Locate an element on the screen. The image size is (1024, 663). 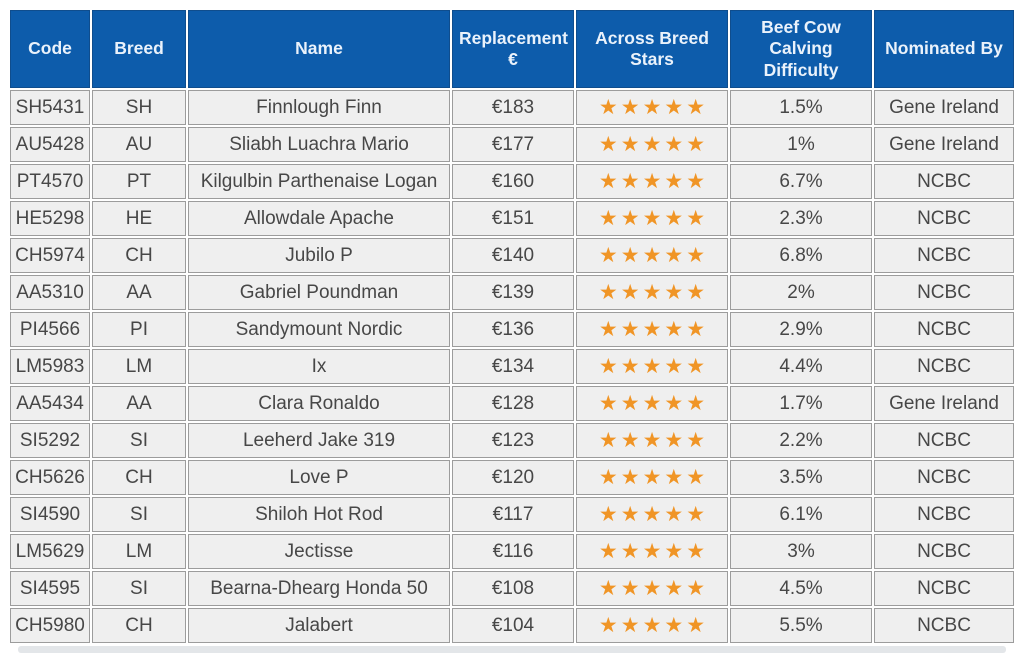
cell-replacement: €128 is located at coordinates (513, 403).